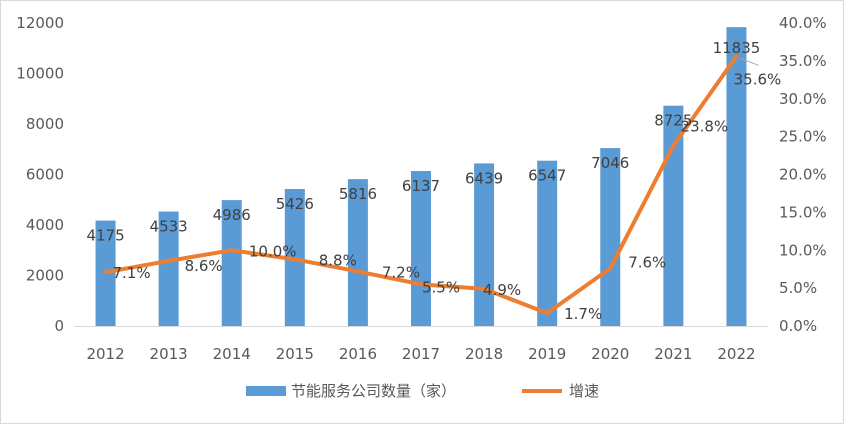 The width and height of the screenshot is (844, 428). What do you see at coordinates (40, 23) in the screenshot?
I see `left-axis-tick-label: 12000` at bounding box center [40, 23].